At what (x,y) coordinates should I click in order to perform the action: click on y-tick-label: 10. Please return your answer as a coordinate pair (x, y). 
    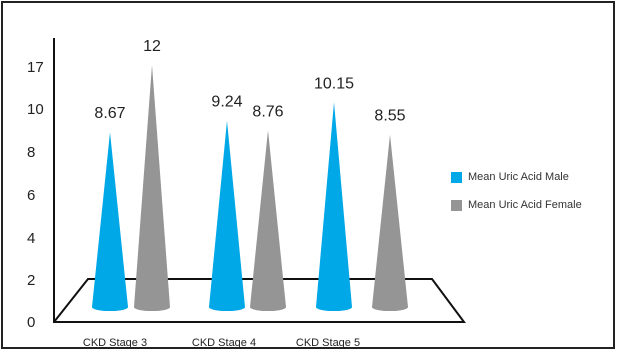
    Looking at the image, I should click on (35, 109).